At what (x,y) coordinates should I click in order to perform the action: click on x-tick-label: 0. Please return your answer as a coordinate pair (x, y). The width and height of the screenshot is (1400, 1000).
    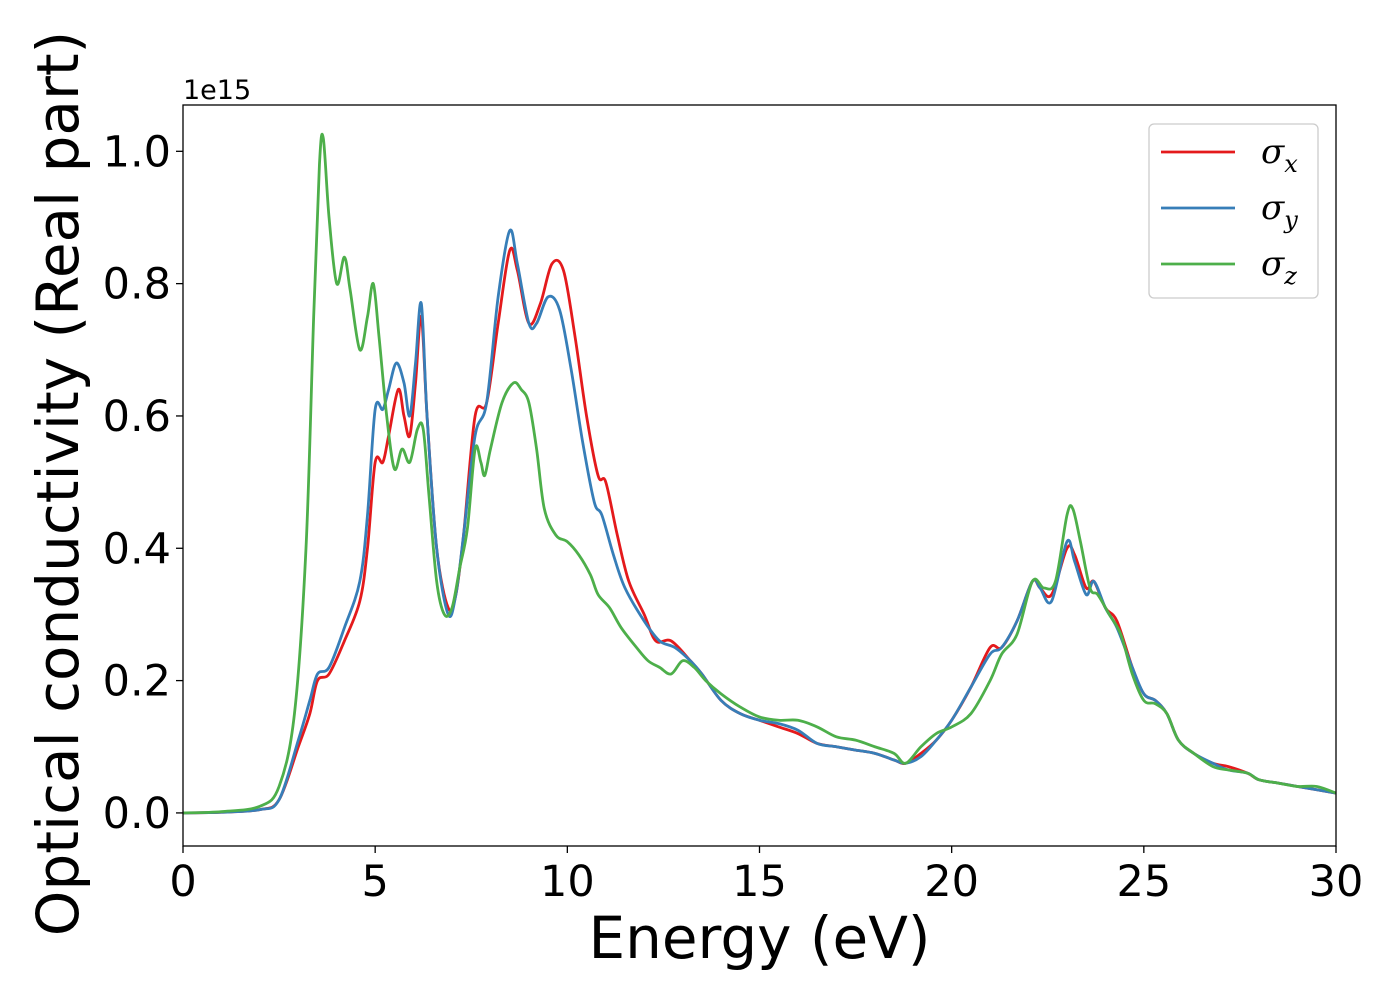
    Looking at the image, I should click on (182, 882).